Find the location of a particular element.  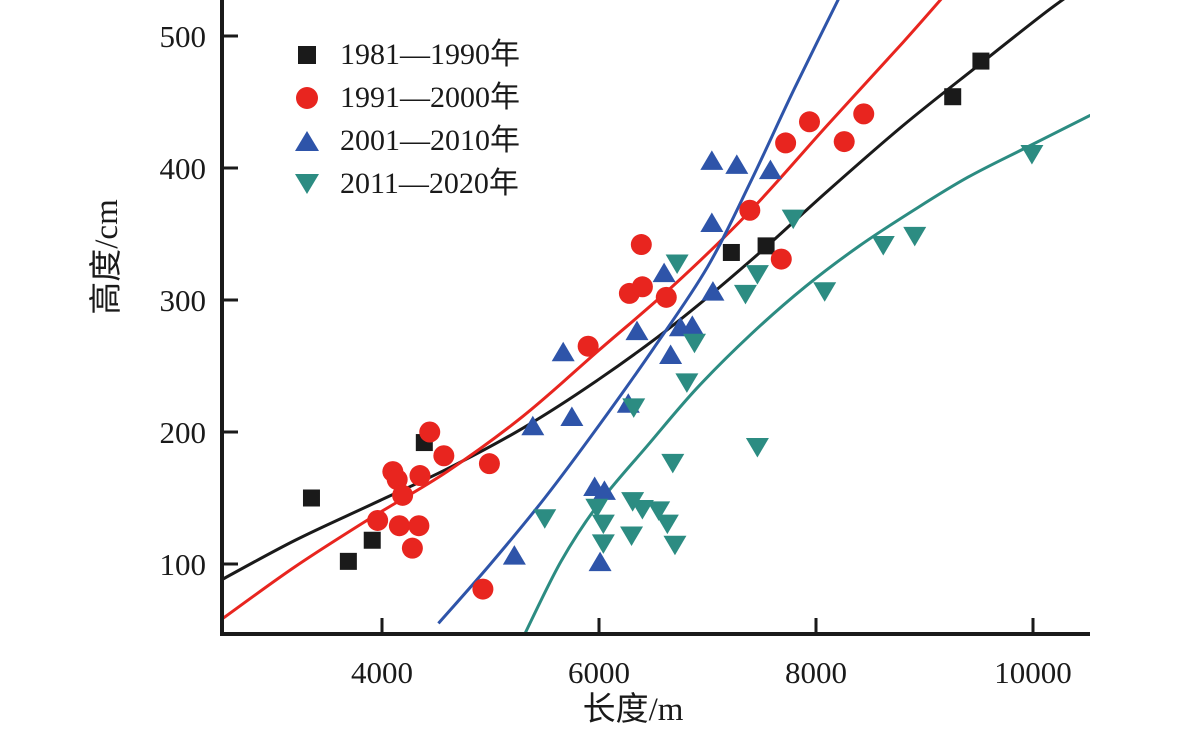

y-tick-label: 200 is located at coordinates (183, 432).